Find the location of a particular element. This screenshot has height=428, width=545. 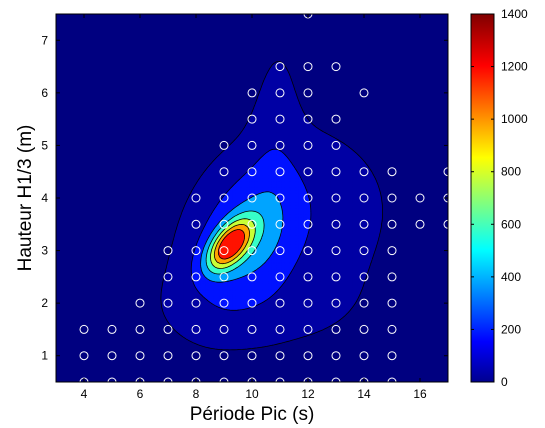

colorbar-ticks: 0 200 400 600 800 1000 1200 1400 is located at coordinates (499, 198).